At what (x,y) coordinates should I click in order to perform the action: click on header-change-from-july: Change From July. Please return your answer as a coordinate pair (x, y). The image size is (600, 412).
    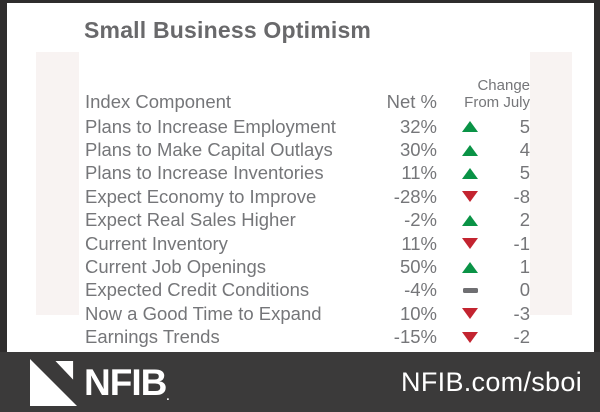
    Looking at the image, I should click on (483, 94).